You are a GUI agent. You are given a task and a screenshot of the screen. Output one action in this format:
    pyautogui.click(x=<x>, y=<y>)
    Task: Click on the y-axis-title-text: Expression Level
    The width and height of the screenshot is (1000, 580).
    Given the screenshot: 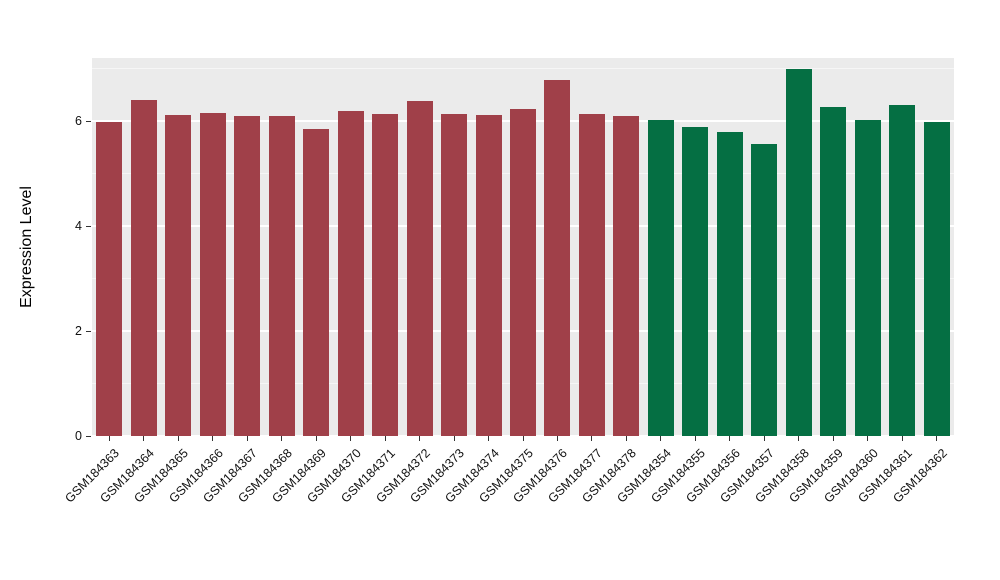 What is the action you would take?
    pyautogui.click(x=26, y=247)
    